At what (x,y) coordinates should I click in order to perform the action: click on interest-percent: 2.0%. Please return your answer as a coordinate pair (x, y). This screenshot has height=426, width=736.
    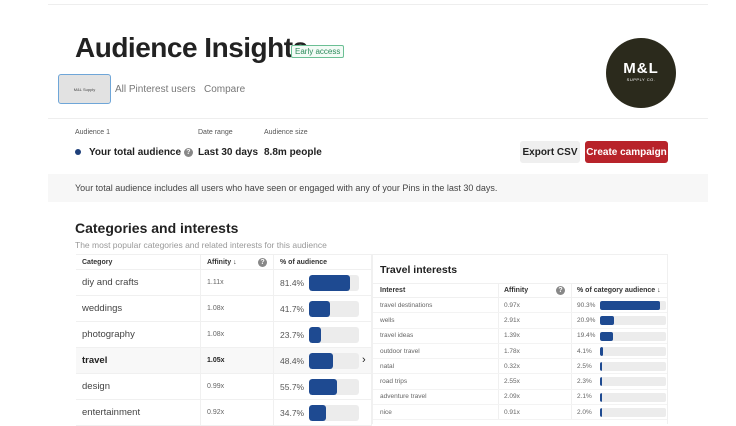
    Looking at the image, I should click on (584, 412).